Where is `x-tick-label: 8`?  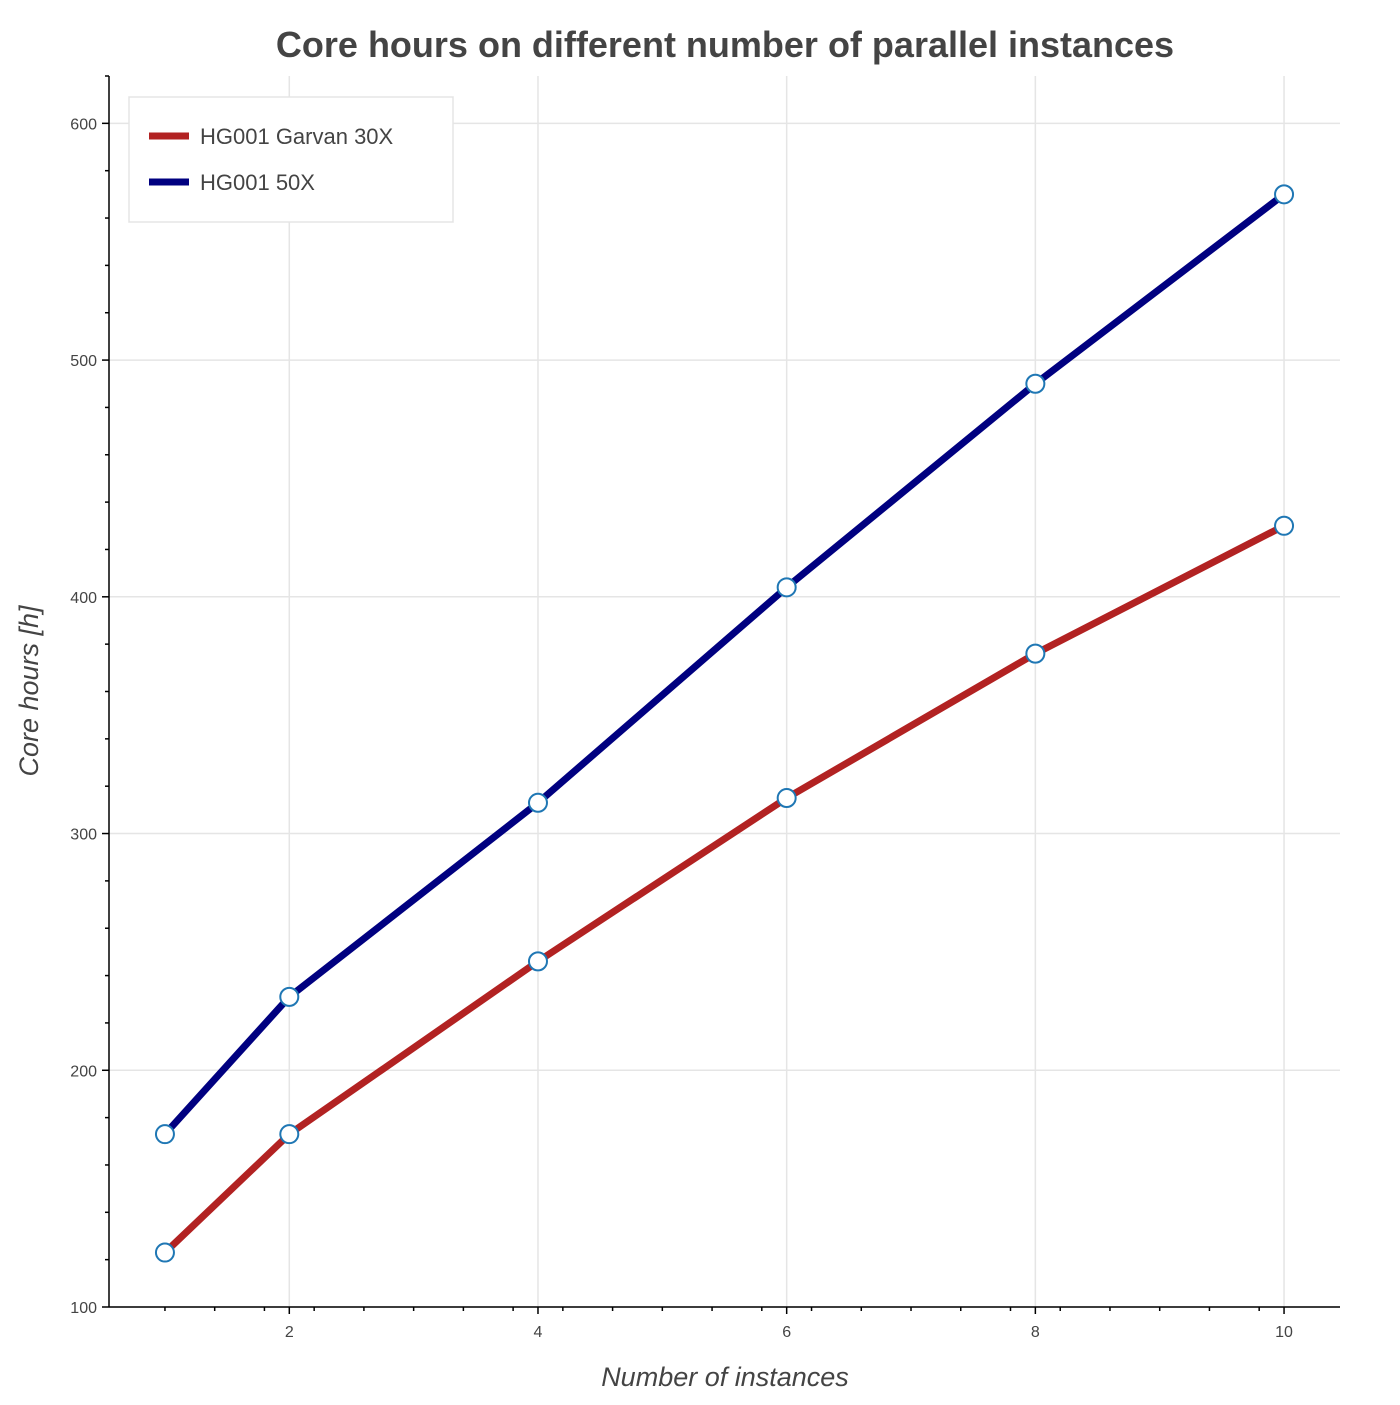
x-tick-label: 8 is located at coordinates (1035, 1332).